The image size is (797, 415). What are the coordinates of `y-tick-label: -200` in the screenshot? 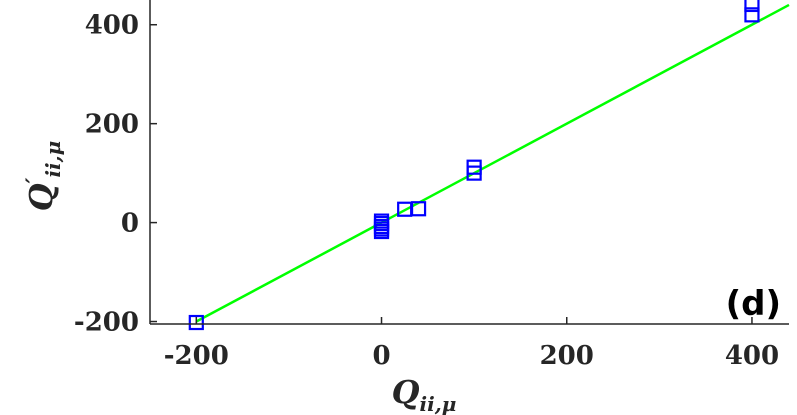 It's located at (106, 323).